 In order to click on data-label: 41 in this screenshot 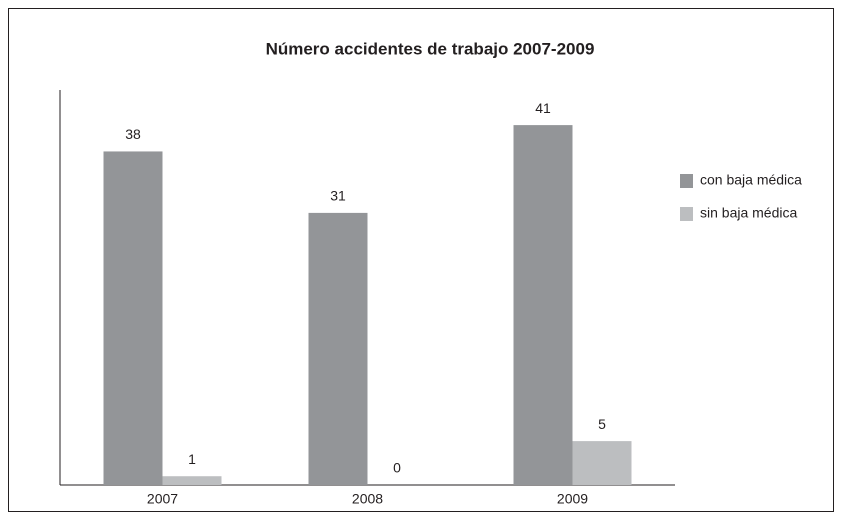, I will do `click(543, 108)`.